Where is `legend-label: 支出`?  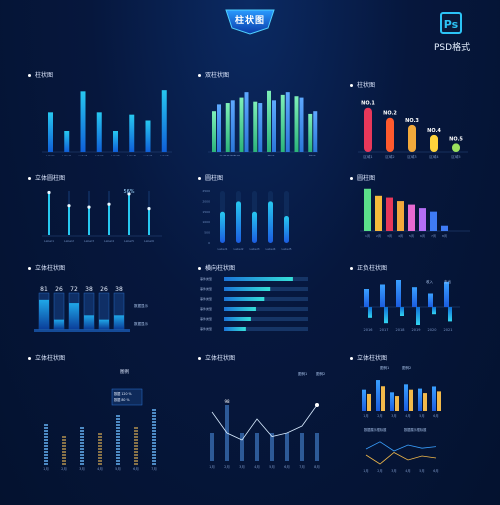
legend-label: 支出 is located at coordinates (448, 281).